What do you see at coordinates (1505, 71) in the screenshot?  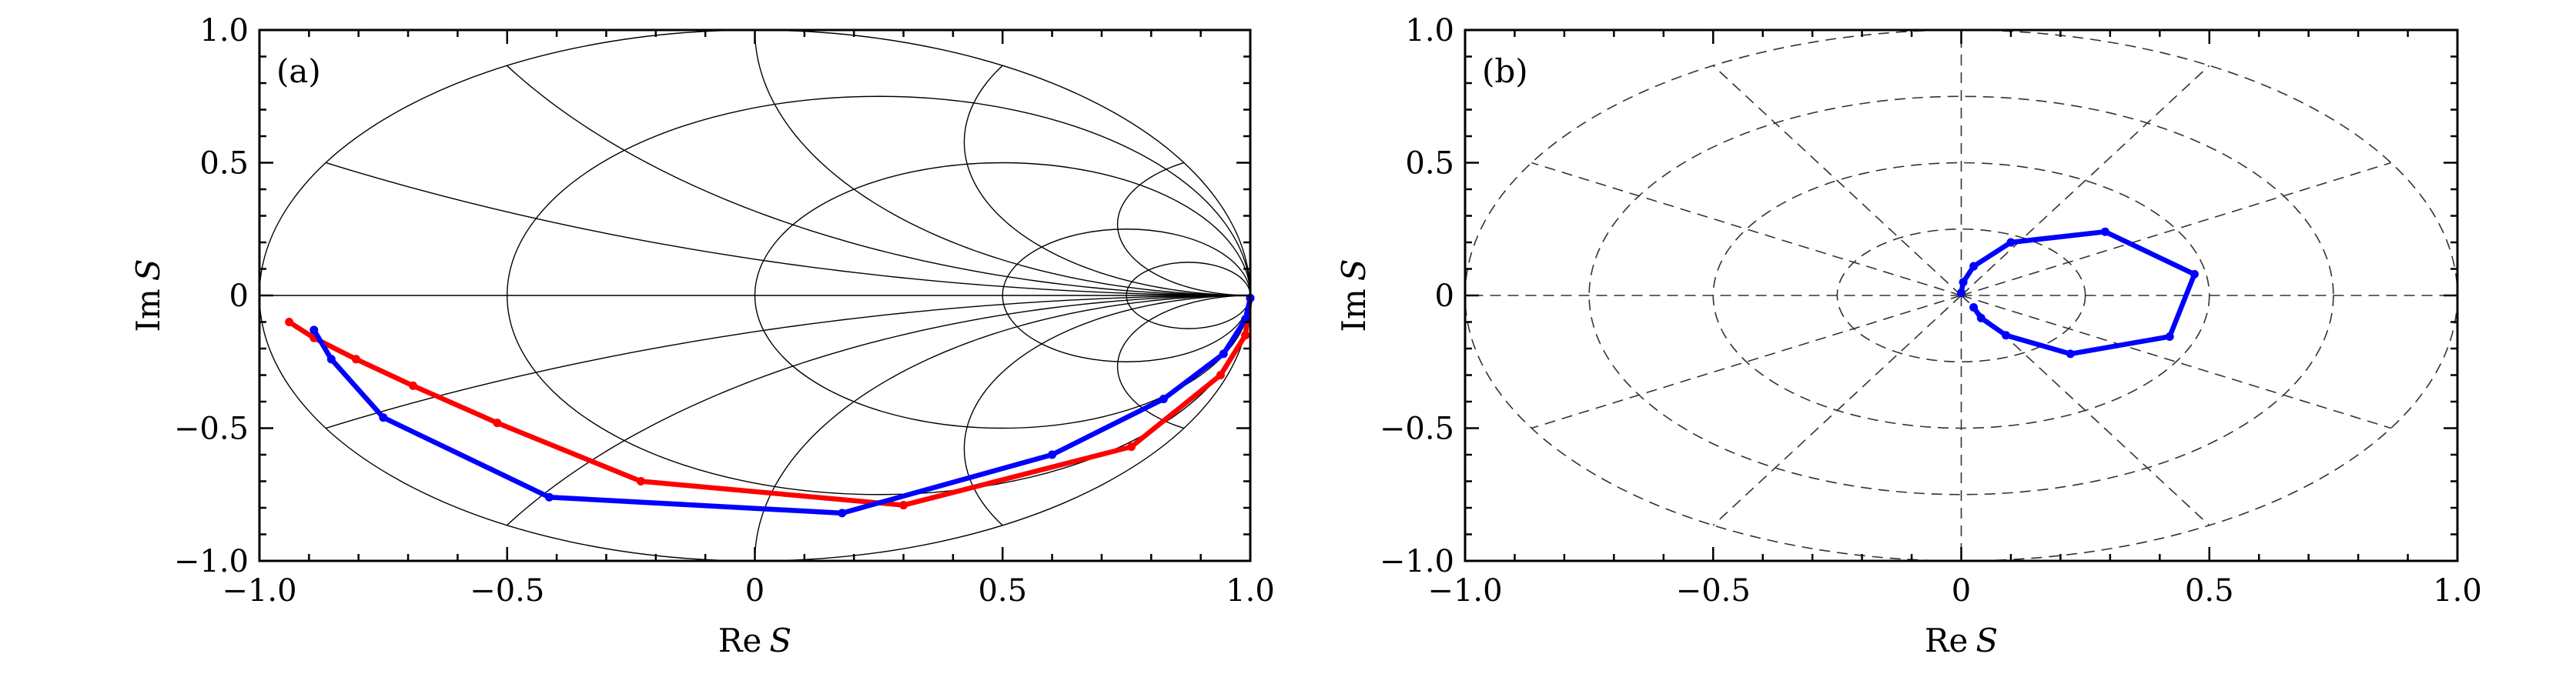 I see `panel-label: (b)` at bounding box center [1505, 71].